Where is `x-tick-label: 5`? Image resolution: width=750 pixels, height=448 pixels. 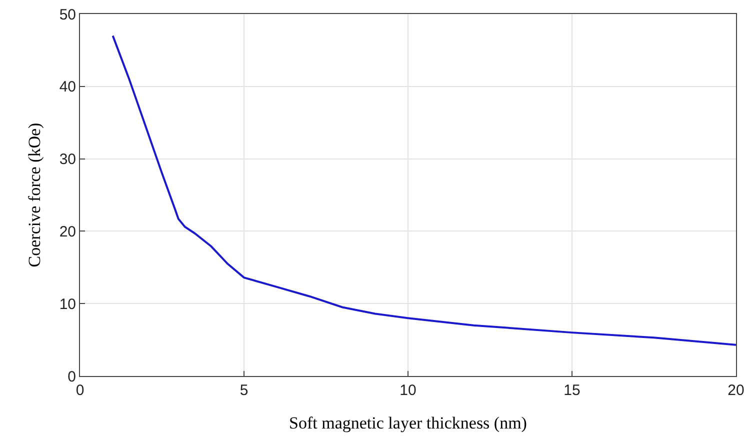
x-tick-label: 5 is located at coordinates (244, 390).